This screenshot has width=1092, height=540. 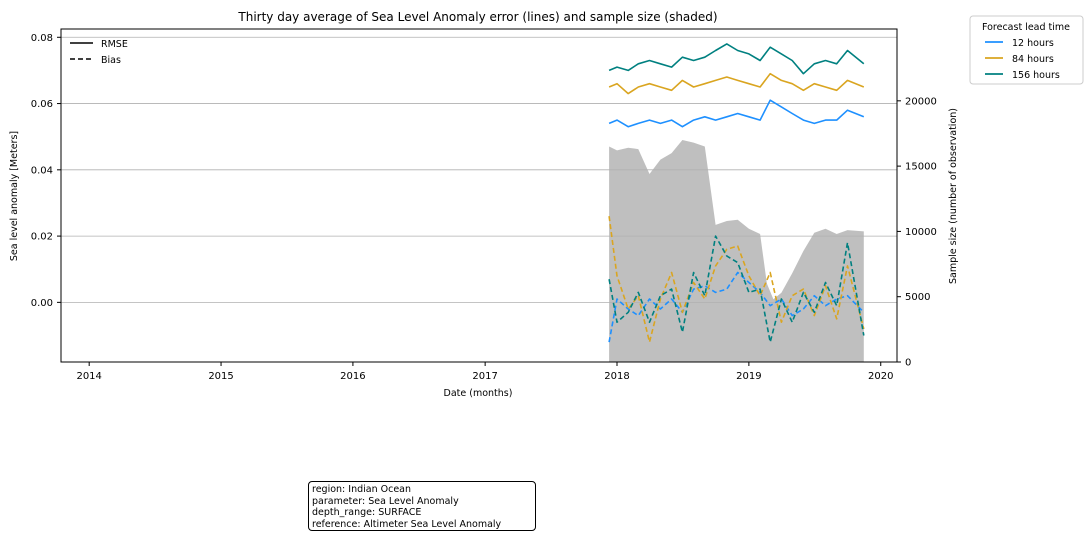 What do you see at coordinates (736, 113) in the screenshot?
I see `12-hours-rmse-line` at bounding box center [736, 113].